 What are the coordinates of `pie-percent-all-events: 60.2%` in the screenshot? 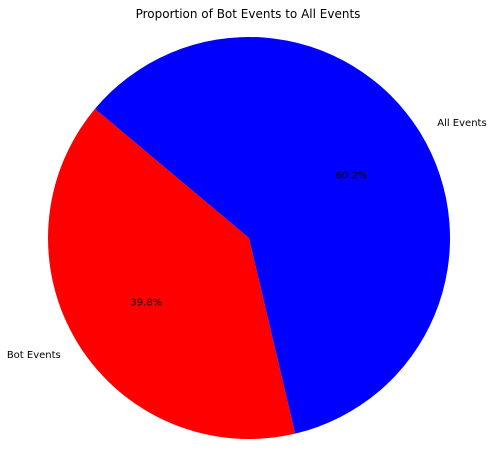 It's located at (352, 176).